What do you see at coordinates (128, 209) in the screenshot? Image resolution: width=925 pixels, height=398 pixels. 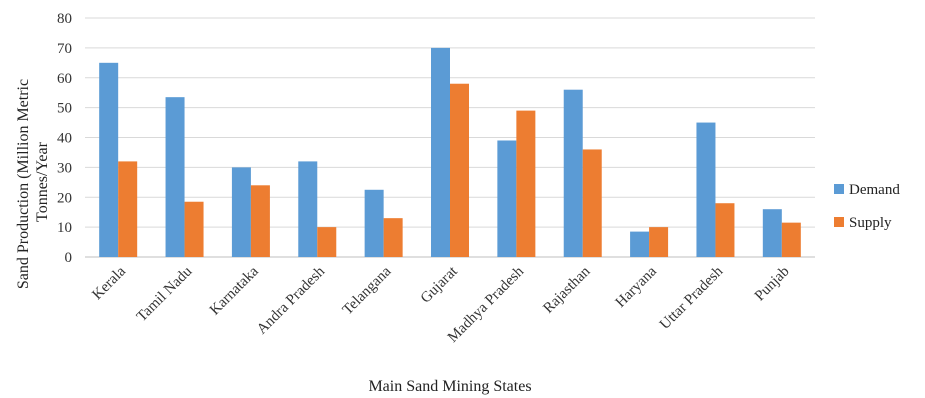 I see `bar-supply-kerala` at bounding box center [128, 209].